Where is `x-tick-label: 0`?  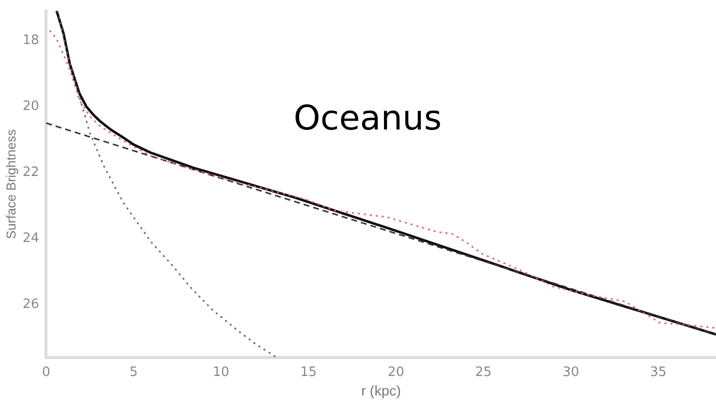 x-tick-label: 0 is located at coordinates (46, 372).